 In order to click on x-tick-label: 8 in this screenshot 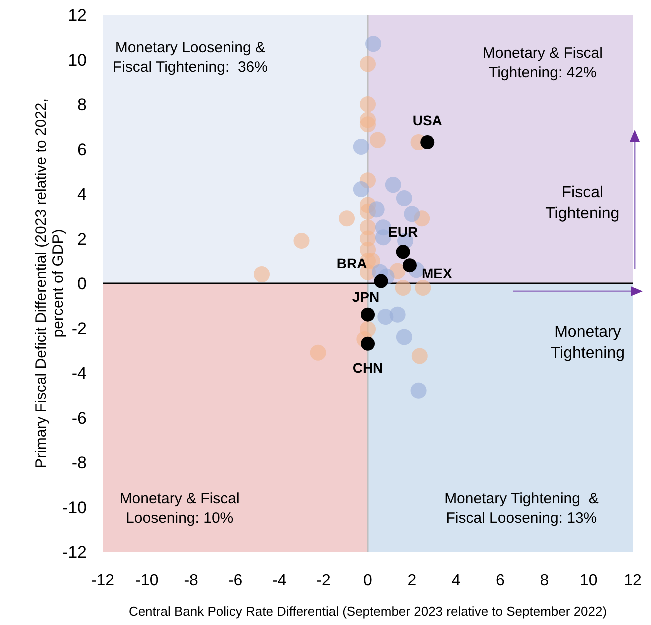, I will do `click(545, 581)`.